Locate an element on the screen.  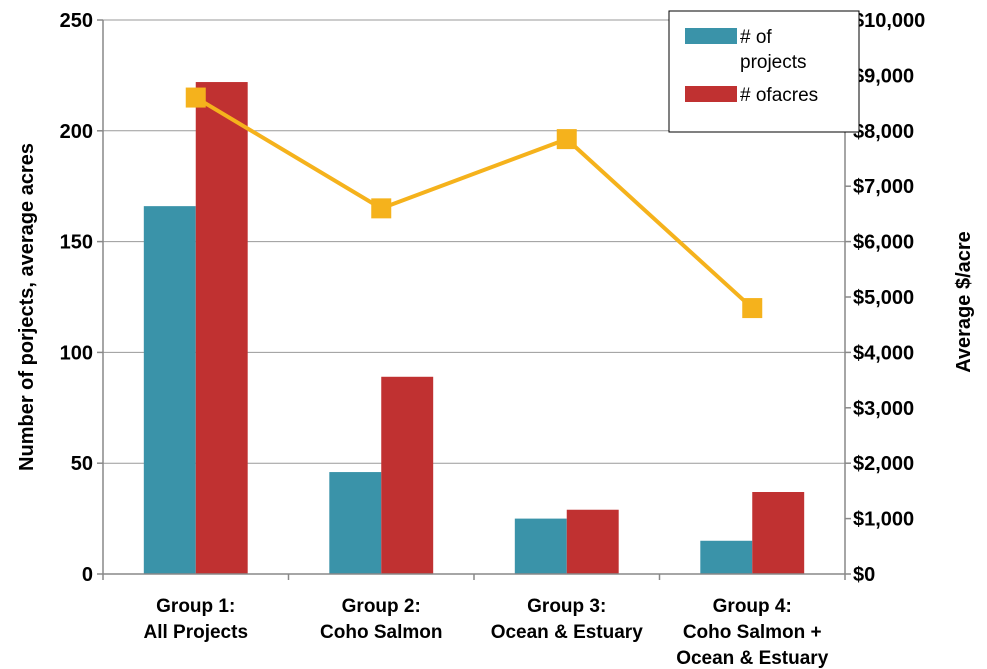
y2-tick-label: $8,000 is located at coordinates (883, 132).